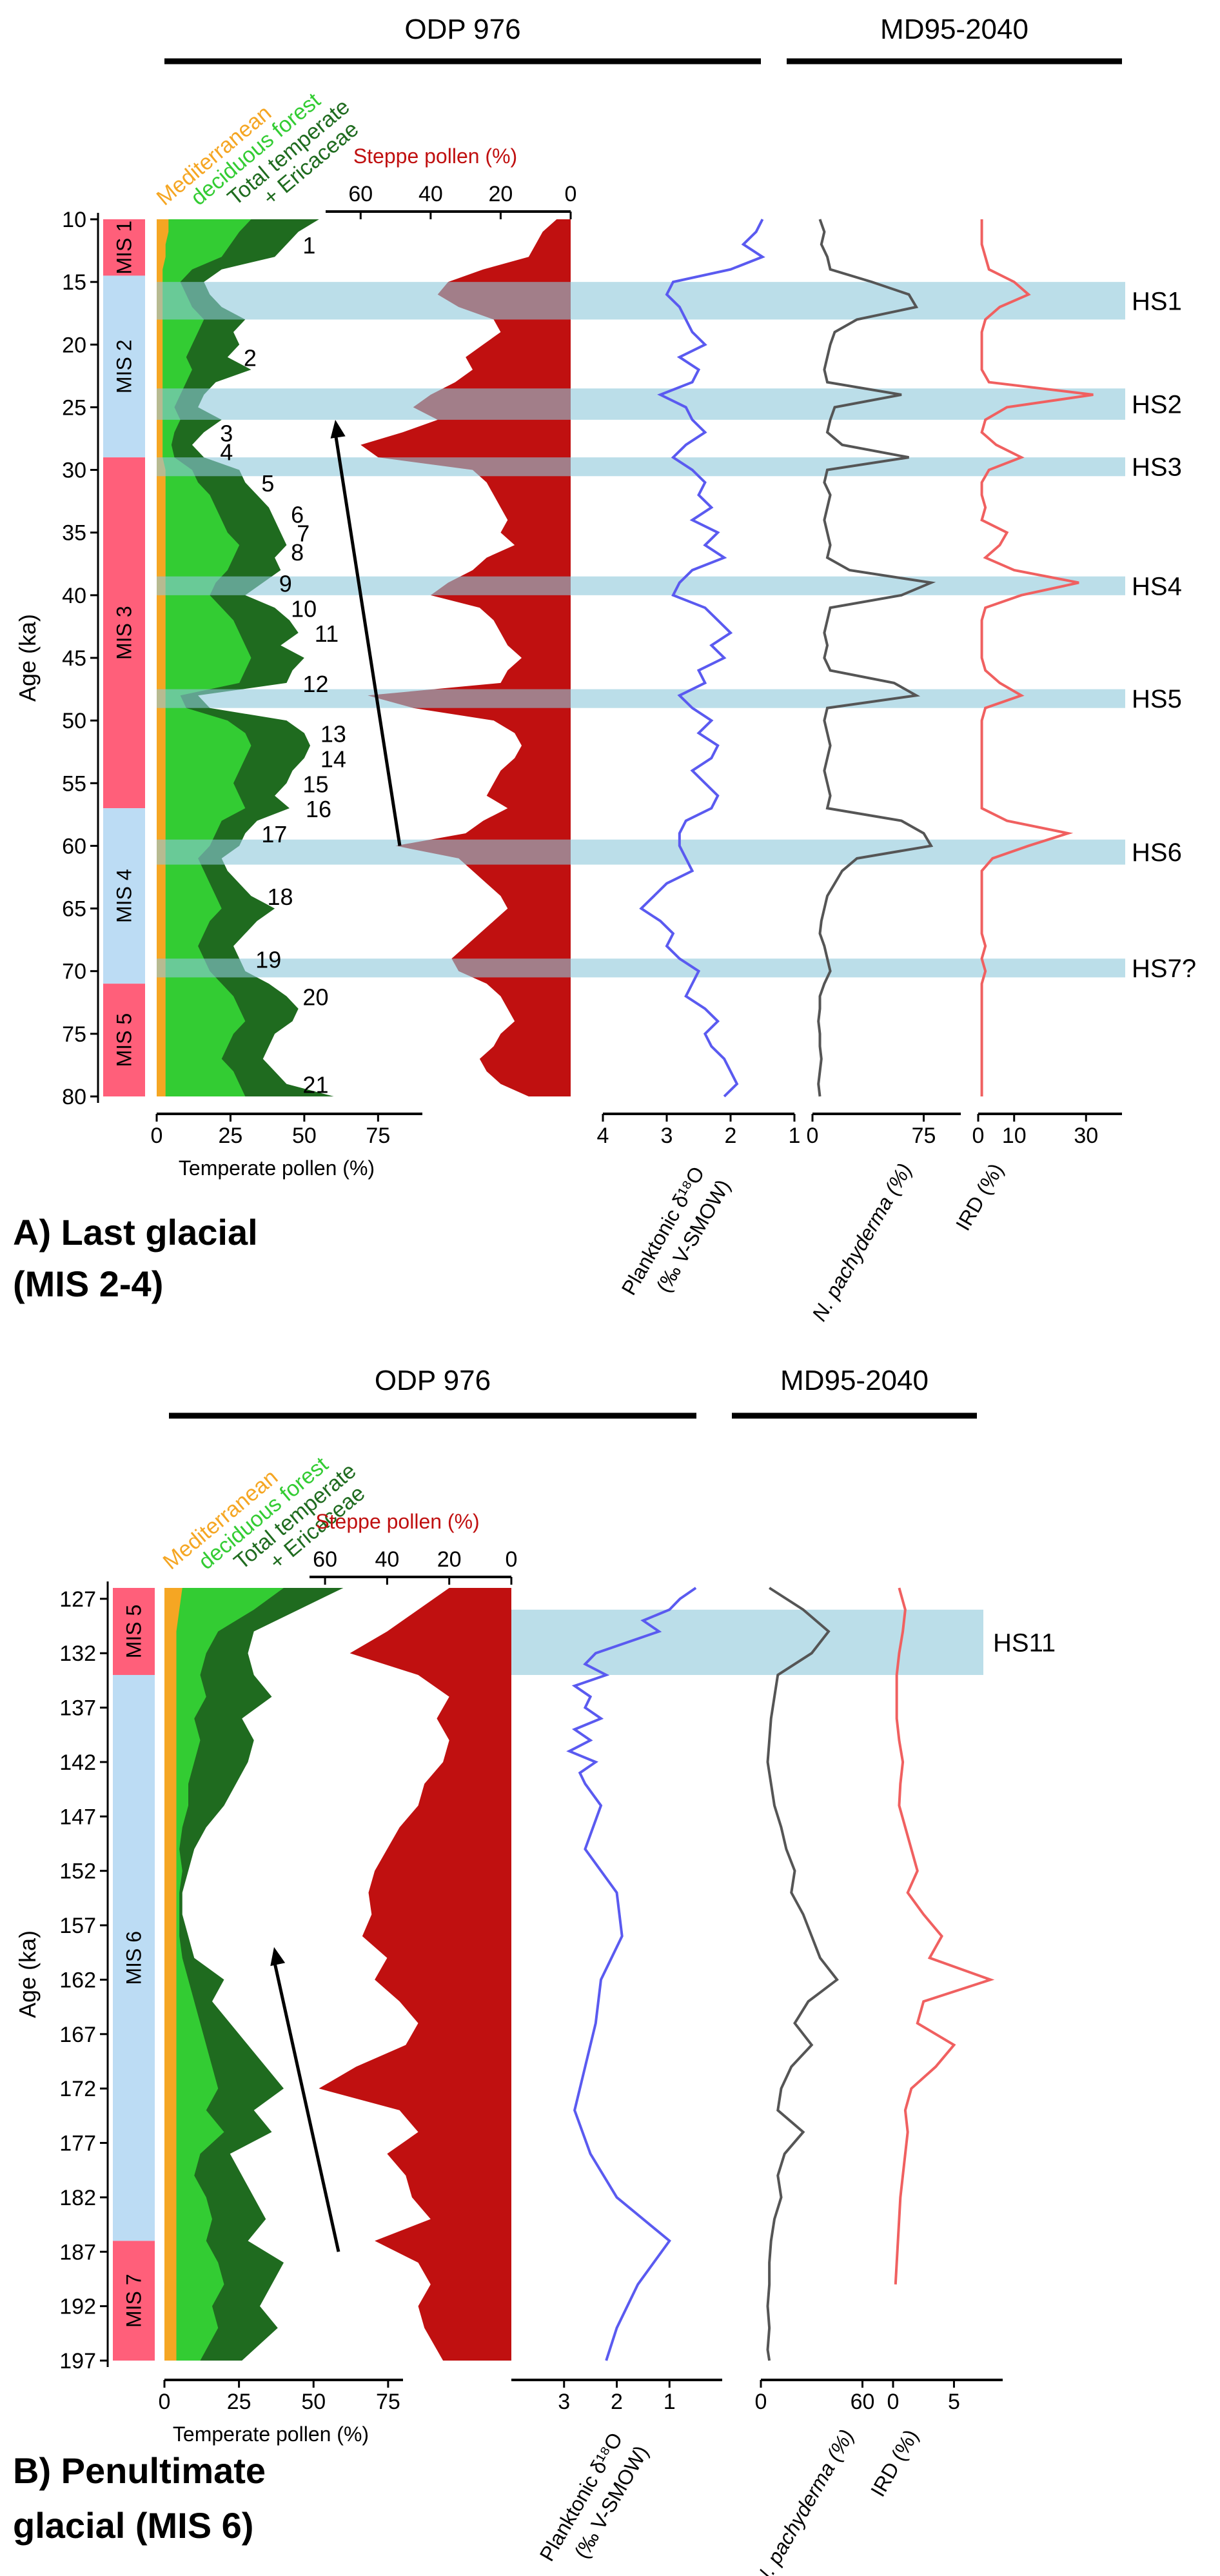  Describe the element at coordinates (876, 658) in the screenshot. I see `panel-a-npachyderma-line` at that location.